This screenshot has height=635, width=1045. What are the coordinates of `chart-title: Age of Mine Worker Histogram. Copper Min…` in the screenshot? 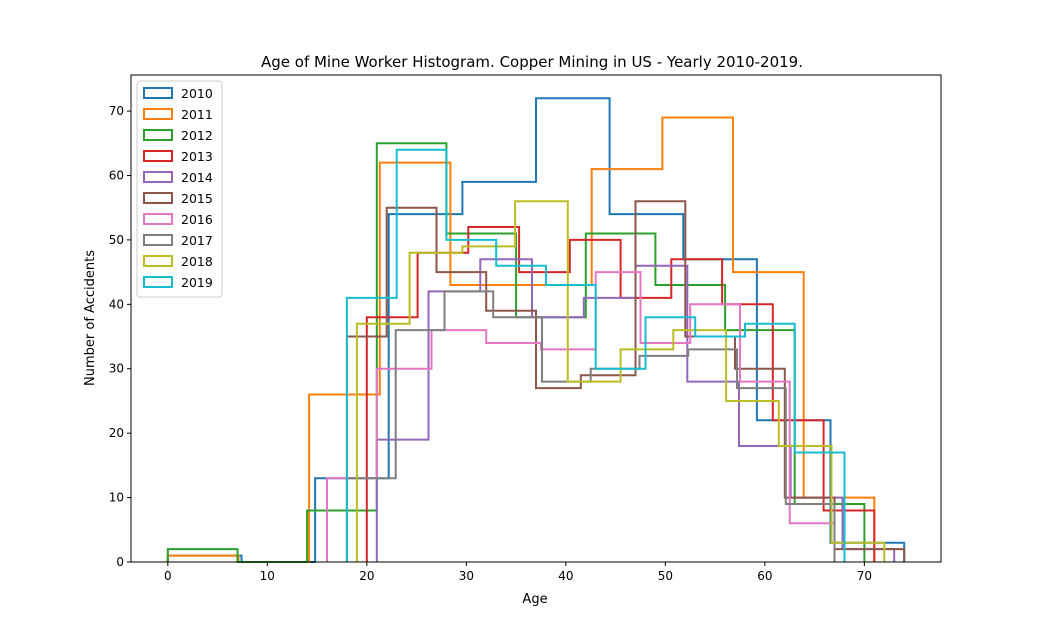 It's located at (532, 62).